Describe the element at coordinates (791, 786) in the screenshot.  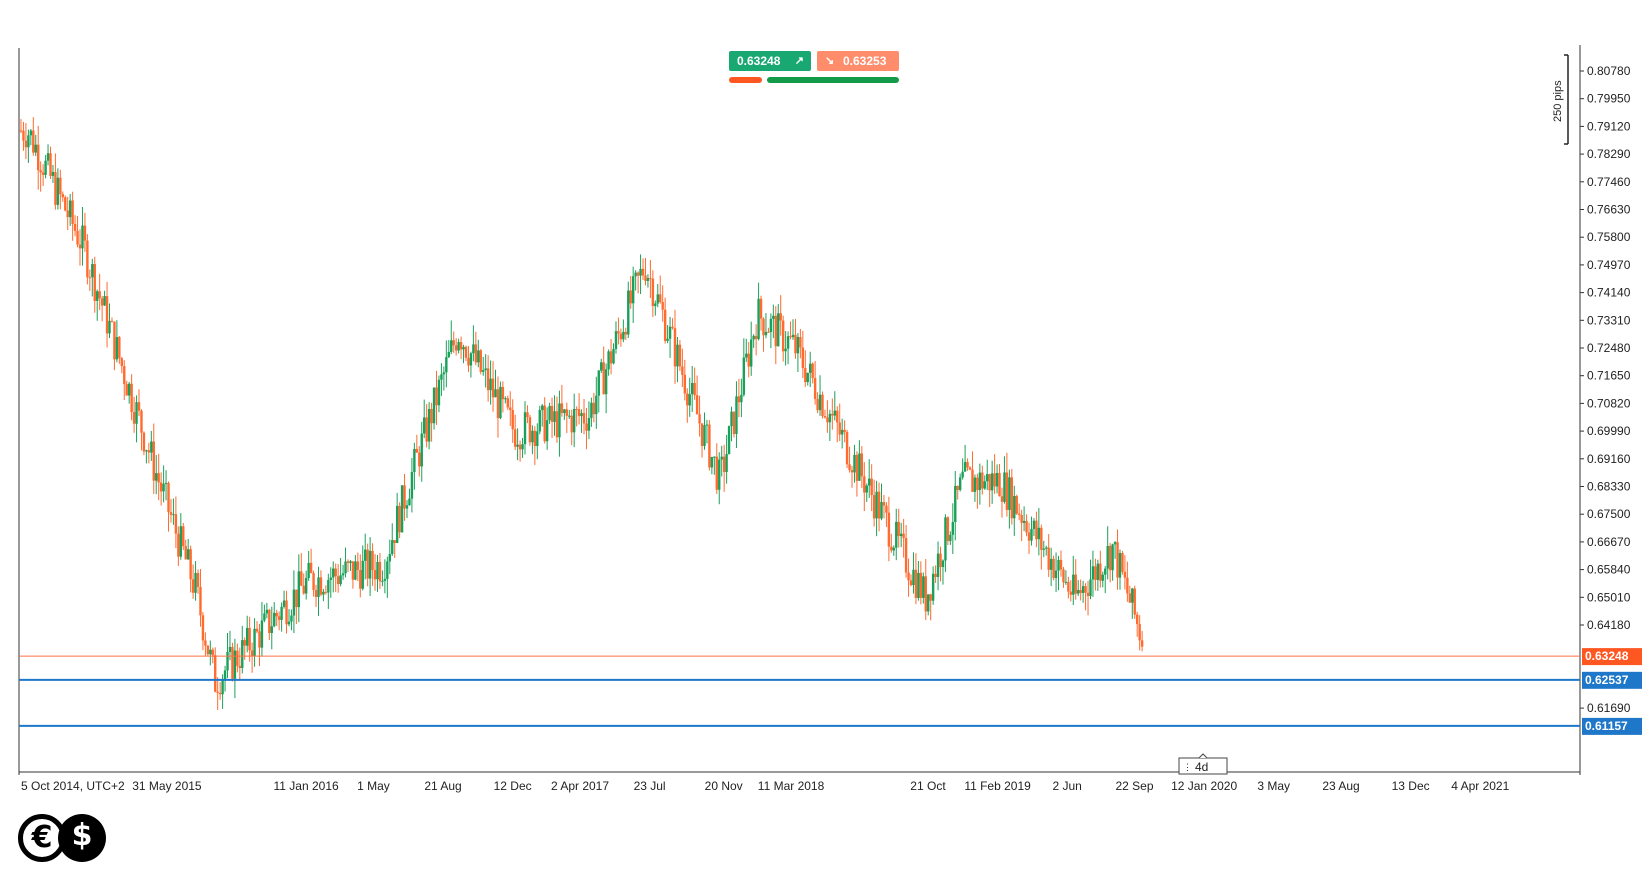
I see `x-tick-label: 11 Mar 2018` at that location.